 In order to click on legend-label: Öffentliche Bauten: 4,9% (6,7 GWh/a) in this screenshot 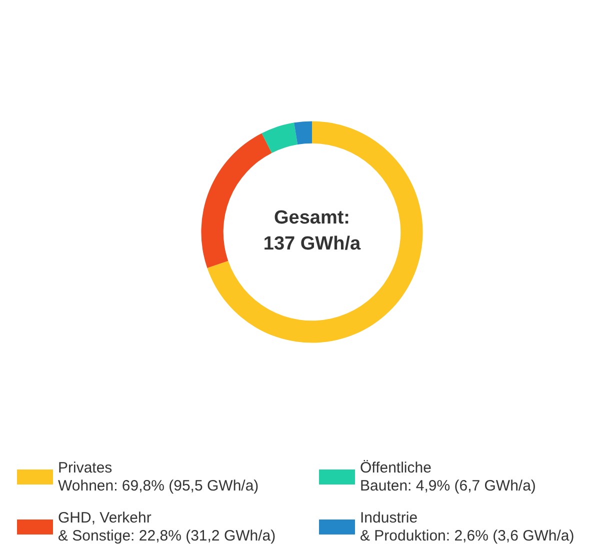, I will do `click(448, 477)`.